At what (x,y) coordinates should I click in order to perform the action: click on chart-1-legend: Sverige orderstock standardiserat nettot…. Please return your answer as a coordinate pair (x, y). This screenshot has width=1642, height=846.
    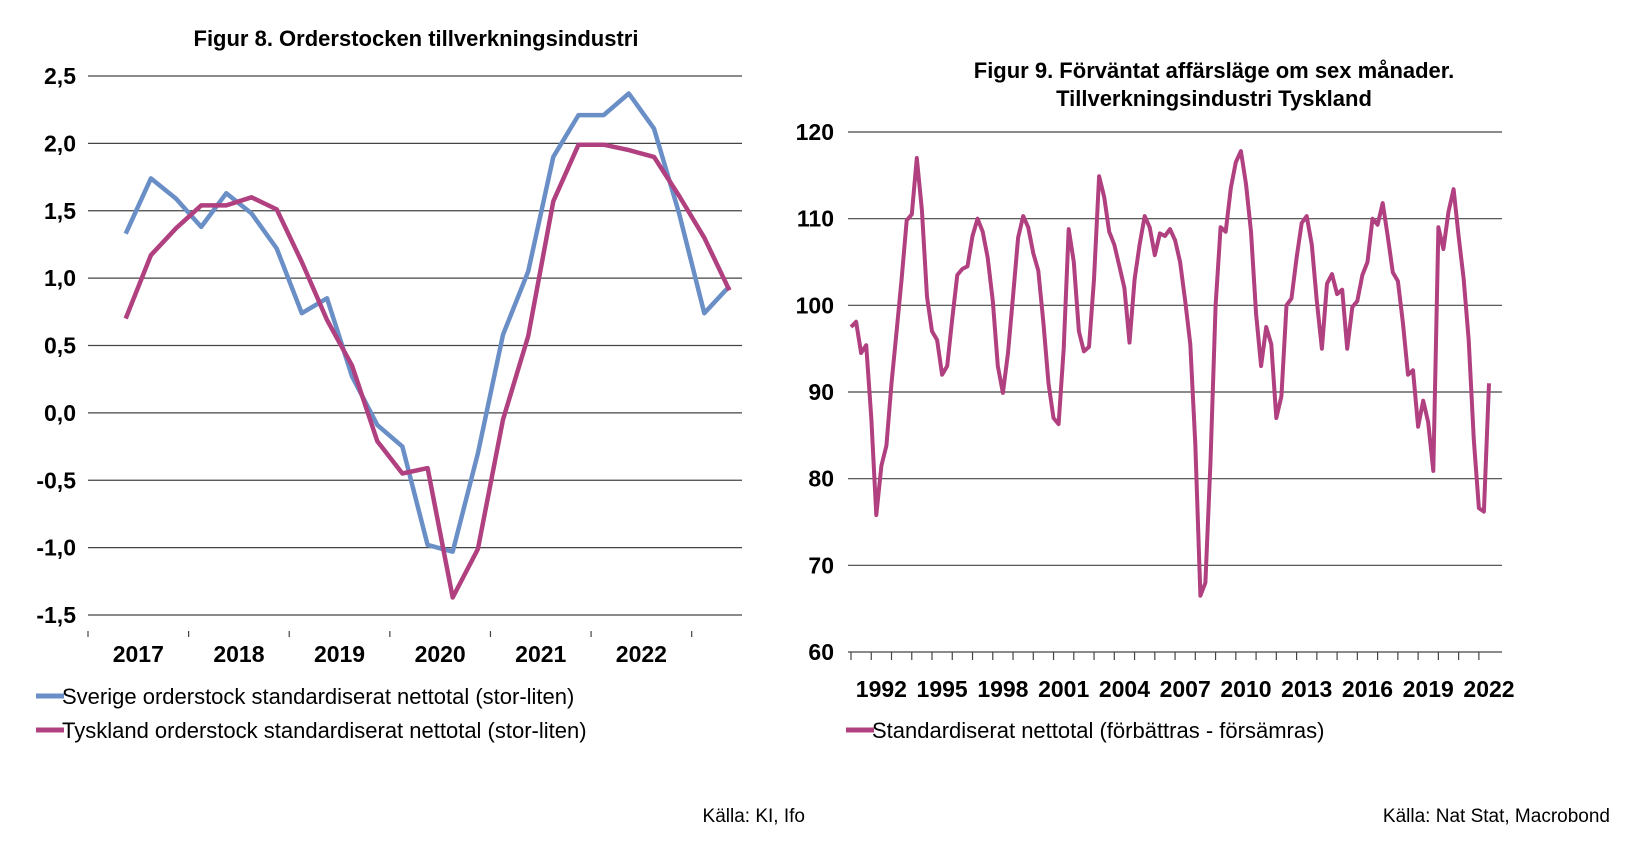
    Looking at the image, I should click on (311, 713).